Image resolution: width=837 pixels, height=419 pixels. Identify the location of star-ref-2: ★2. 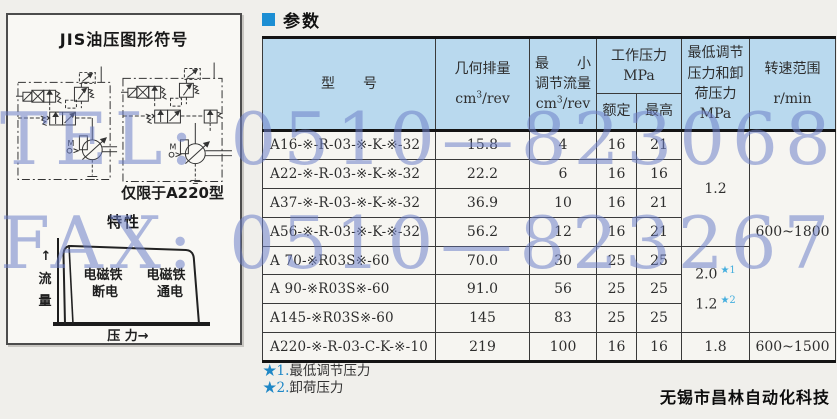
(728, 301).